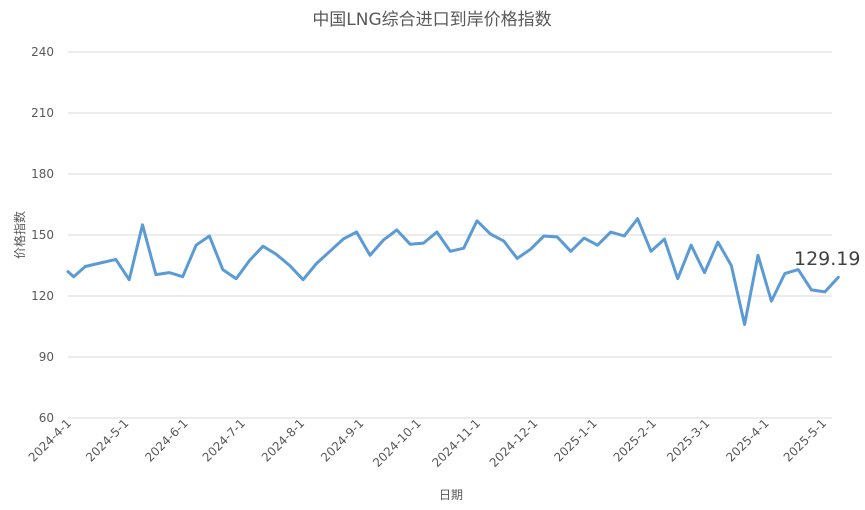 The height and width of the screenshot is (510, 865). Describe the element at coordinates (166, 440) in the screenshot. I see `x-tick-label: 2024-6-1` at that location.